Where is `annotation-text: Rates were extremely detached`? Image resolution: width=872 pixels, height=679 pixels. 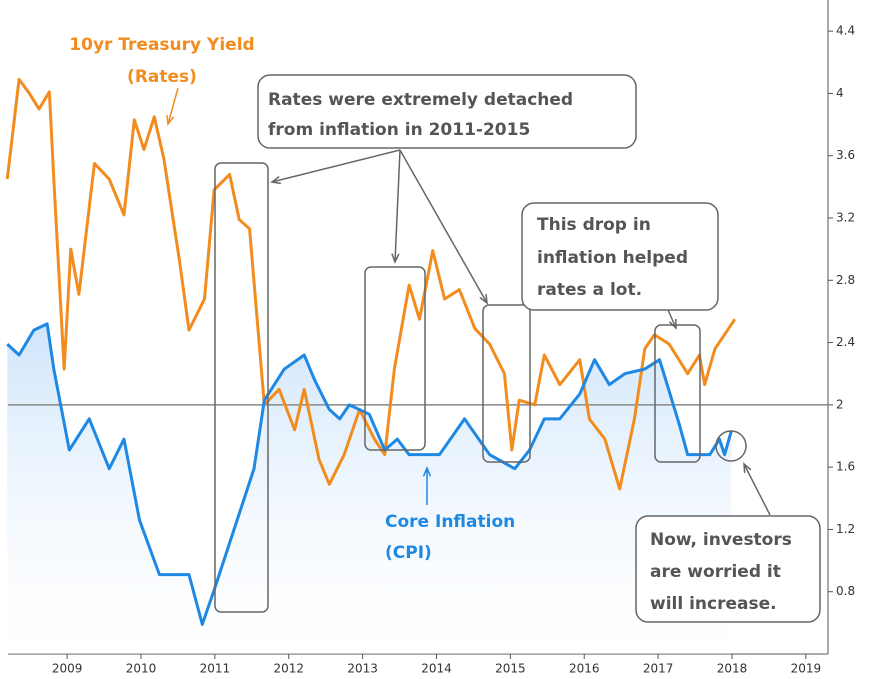 annotation-text: Rates were extremely detached is located at coordinates (420, 100).